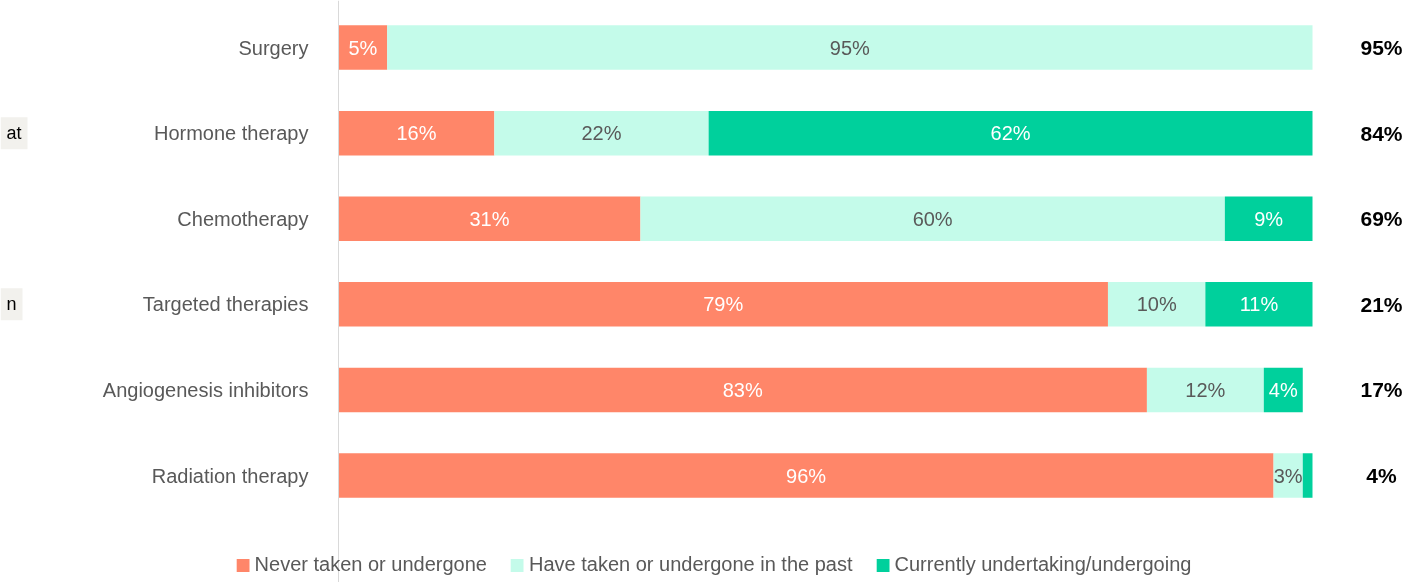 This screenshot has width=1426, height=582. What do you see at coordinates (1381, 133) in the screenshot?
I see `text: 84%` at bounding box center [1381, 133].